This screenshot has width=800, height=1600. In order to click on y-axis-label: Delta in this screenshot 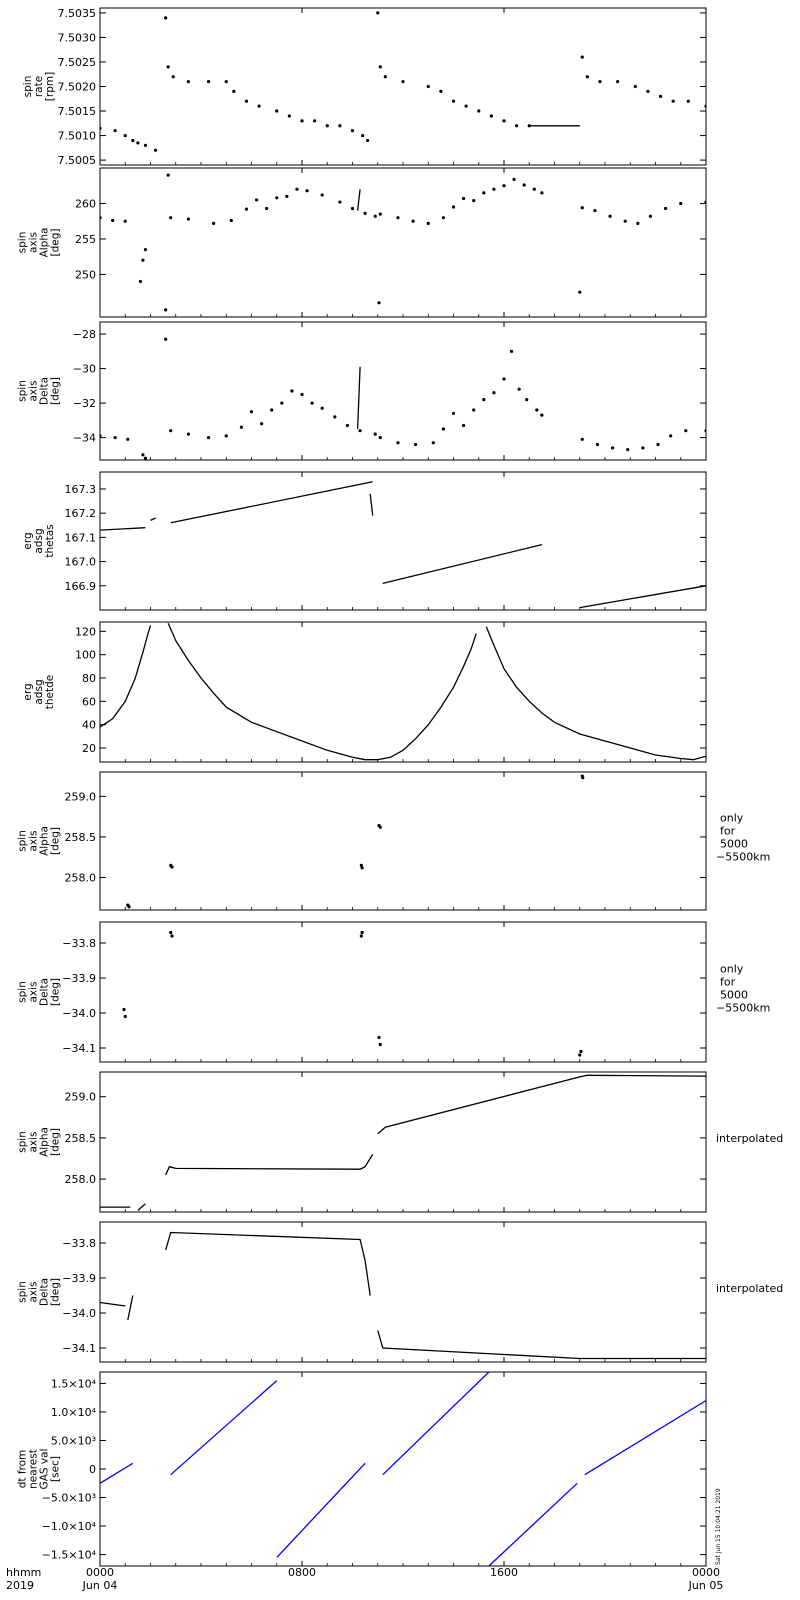, I will do `click(45, 1292)`.